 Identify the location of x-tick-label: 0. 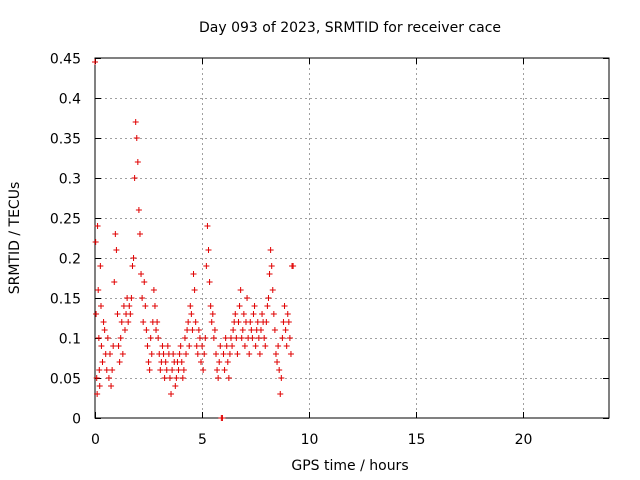
(95, 440).